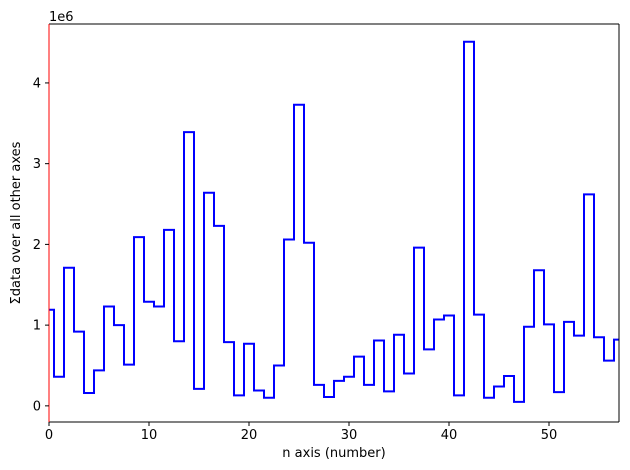  Describe the element at coordinates (249, 435) in the screenshot. I see `x-tick-label: 20` at that location.